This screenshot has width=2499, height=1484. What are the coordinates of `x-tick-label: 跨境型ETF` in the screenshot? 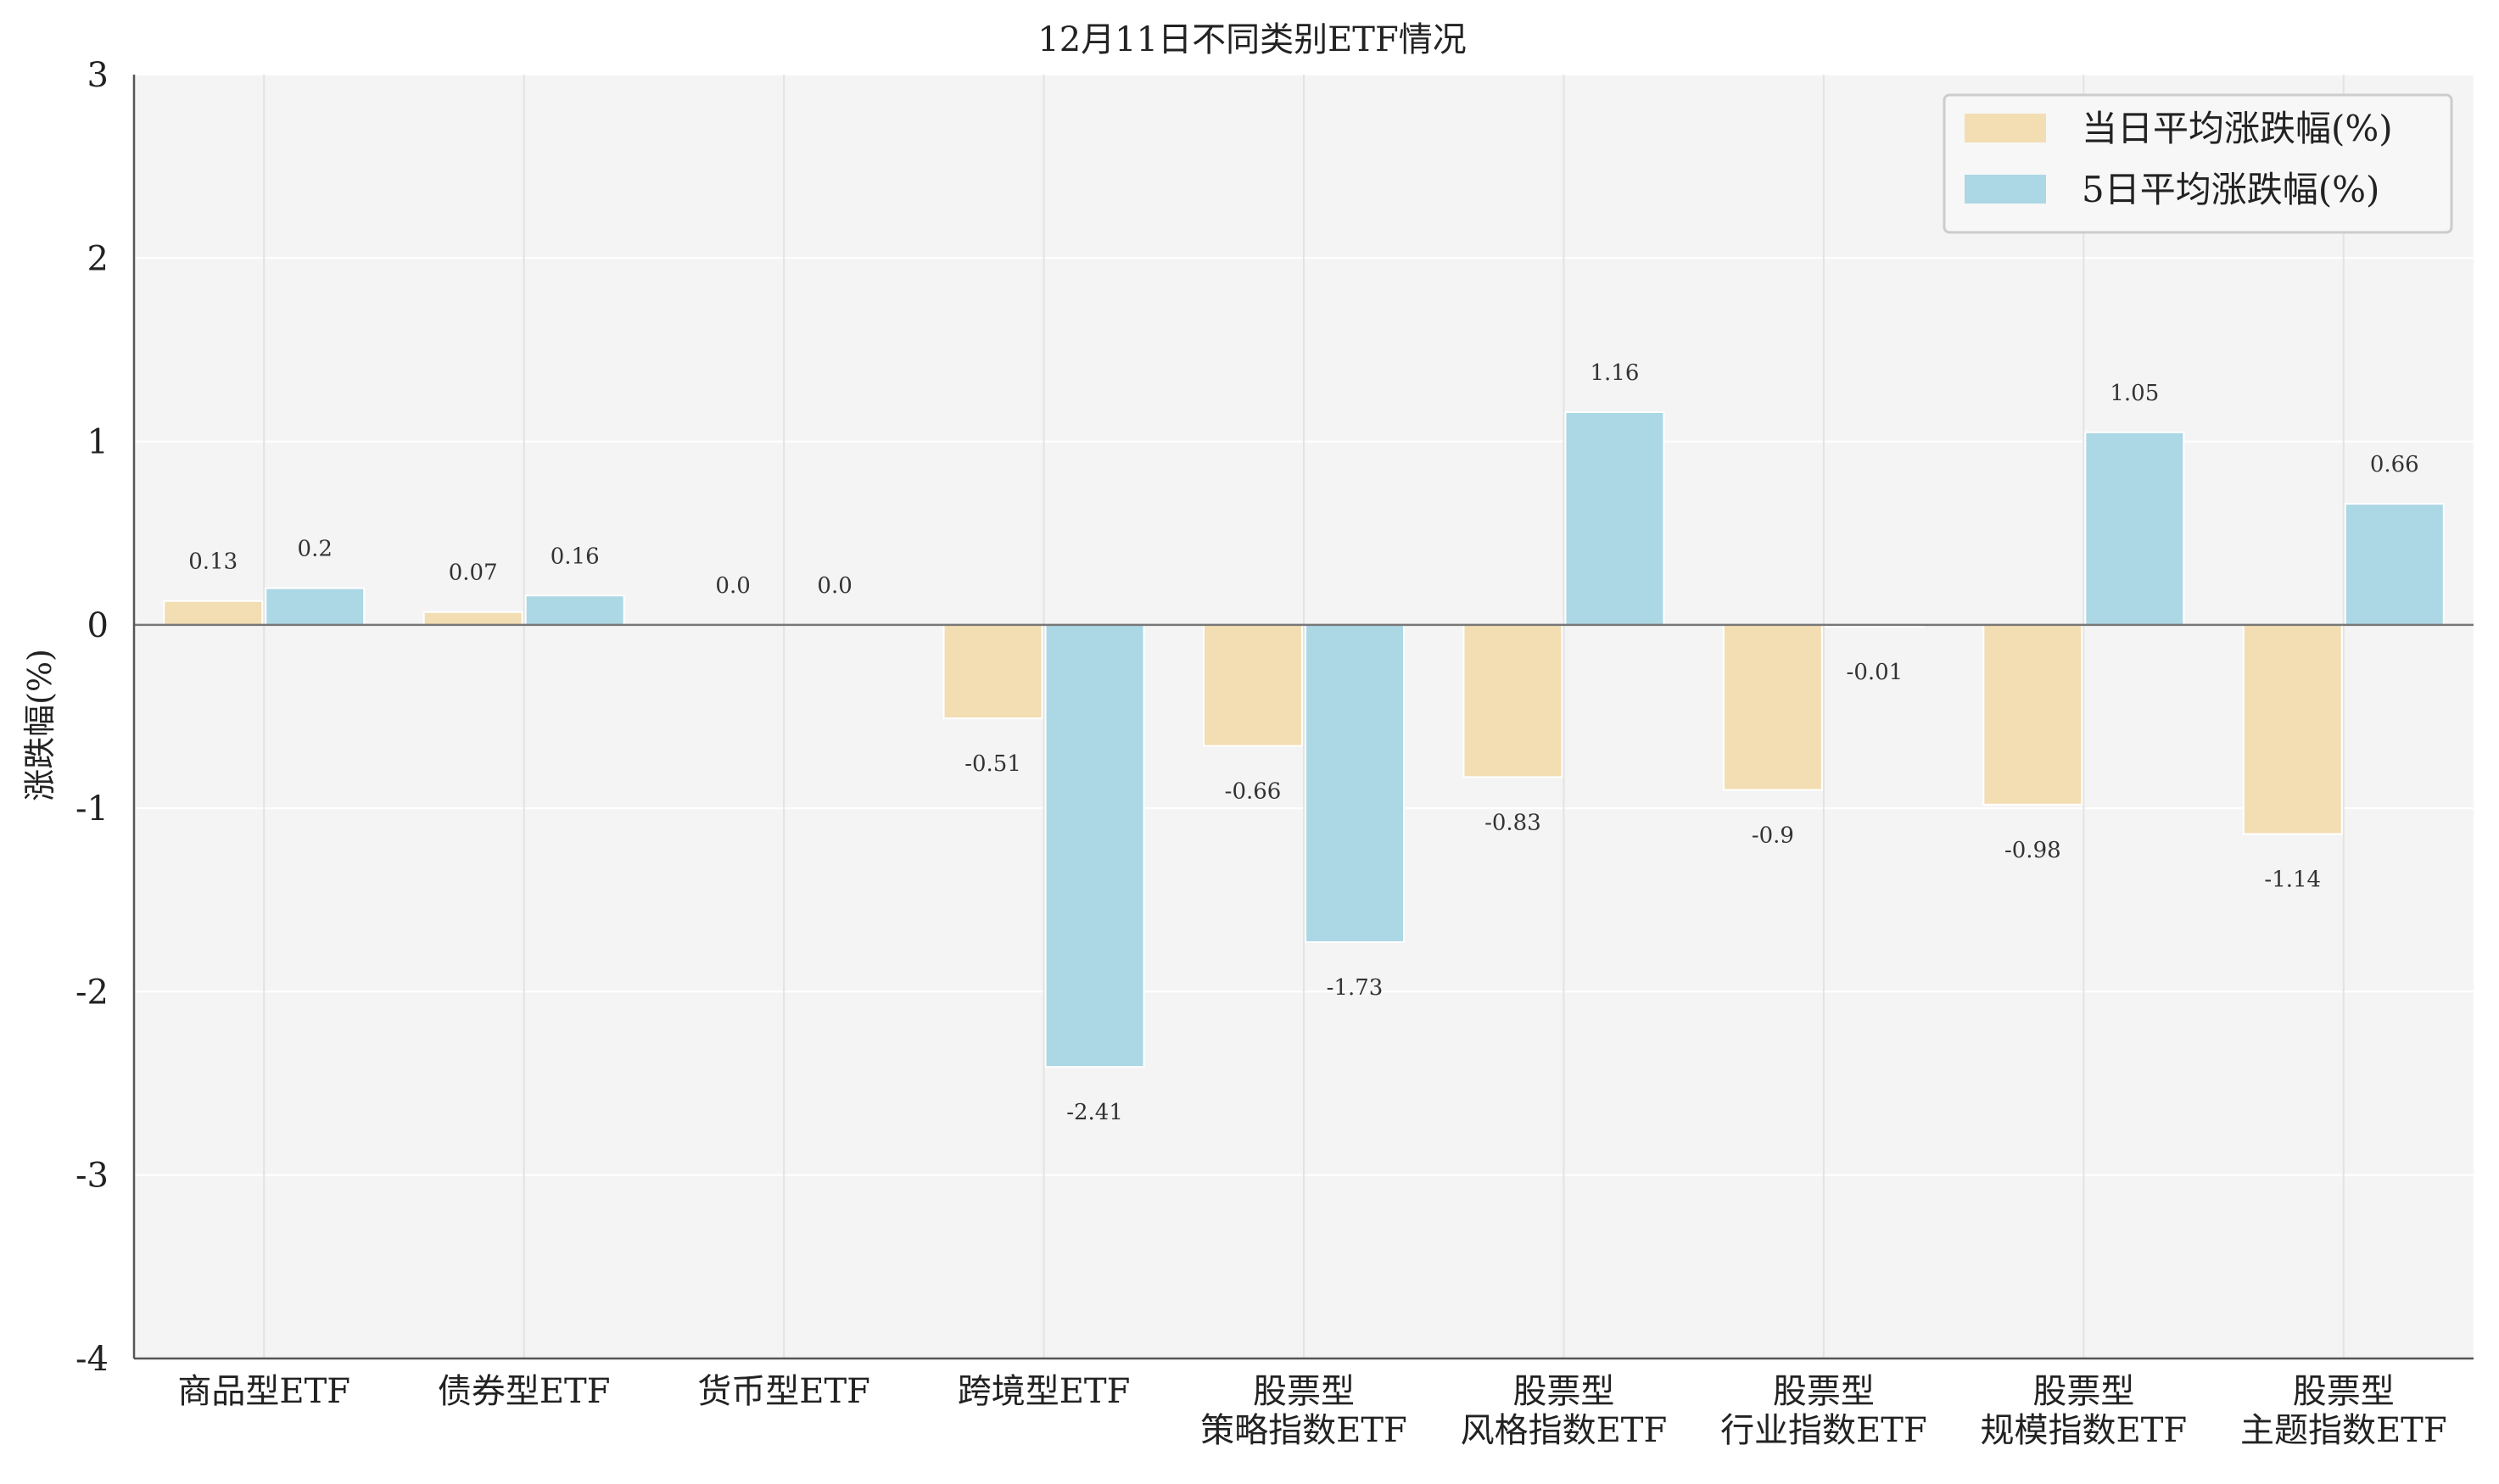 It's located at (1044, 1391).